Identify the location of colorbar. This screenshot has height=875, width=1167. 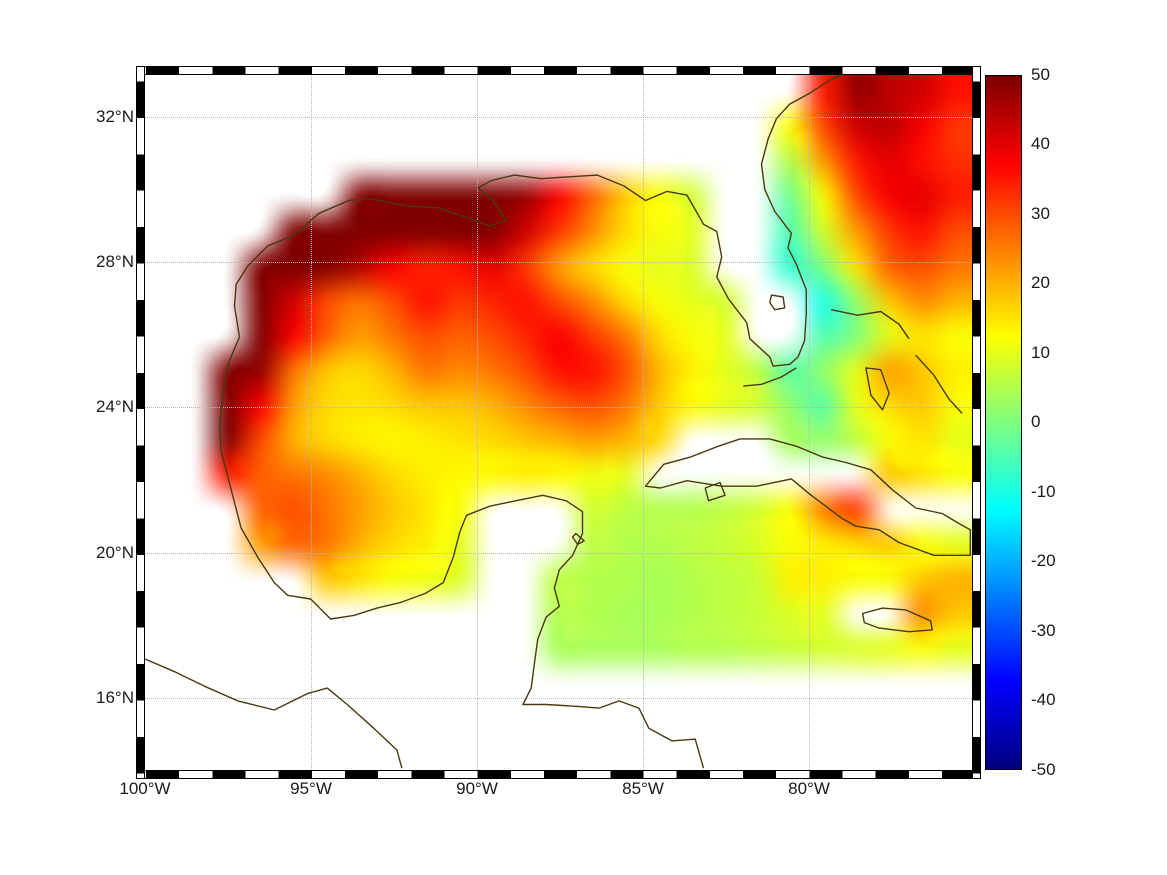
(1003, 422).